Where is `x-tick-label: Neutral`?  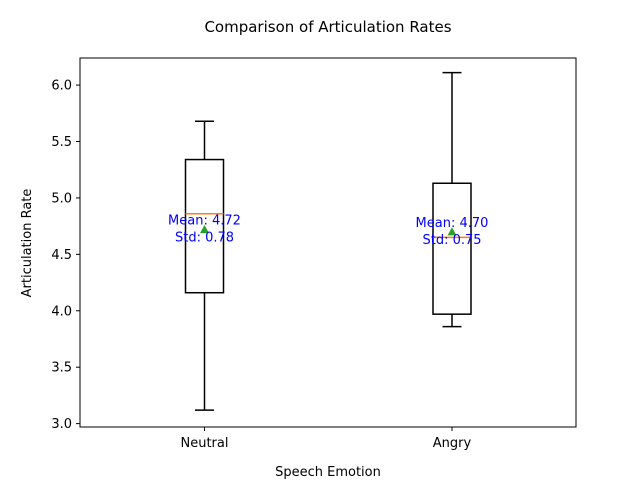
x-tick-label: Neutral is located at coordinates (205, 443).